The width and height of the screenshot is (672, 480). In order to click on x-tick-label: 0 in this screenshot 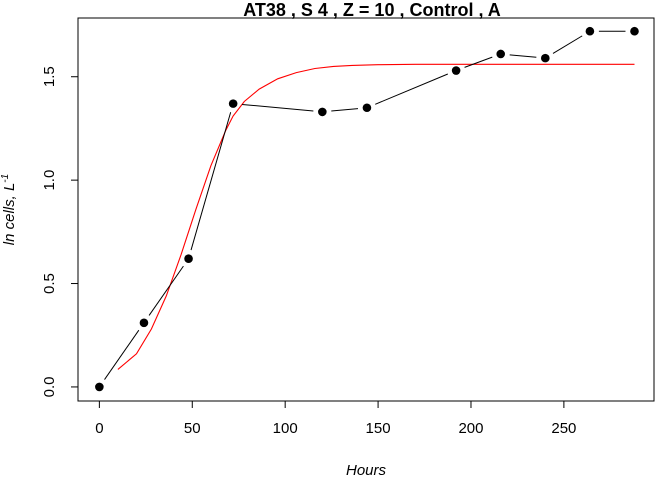, I will do `click(99, 428)`.